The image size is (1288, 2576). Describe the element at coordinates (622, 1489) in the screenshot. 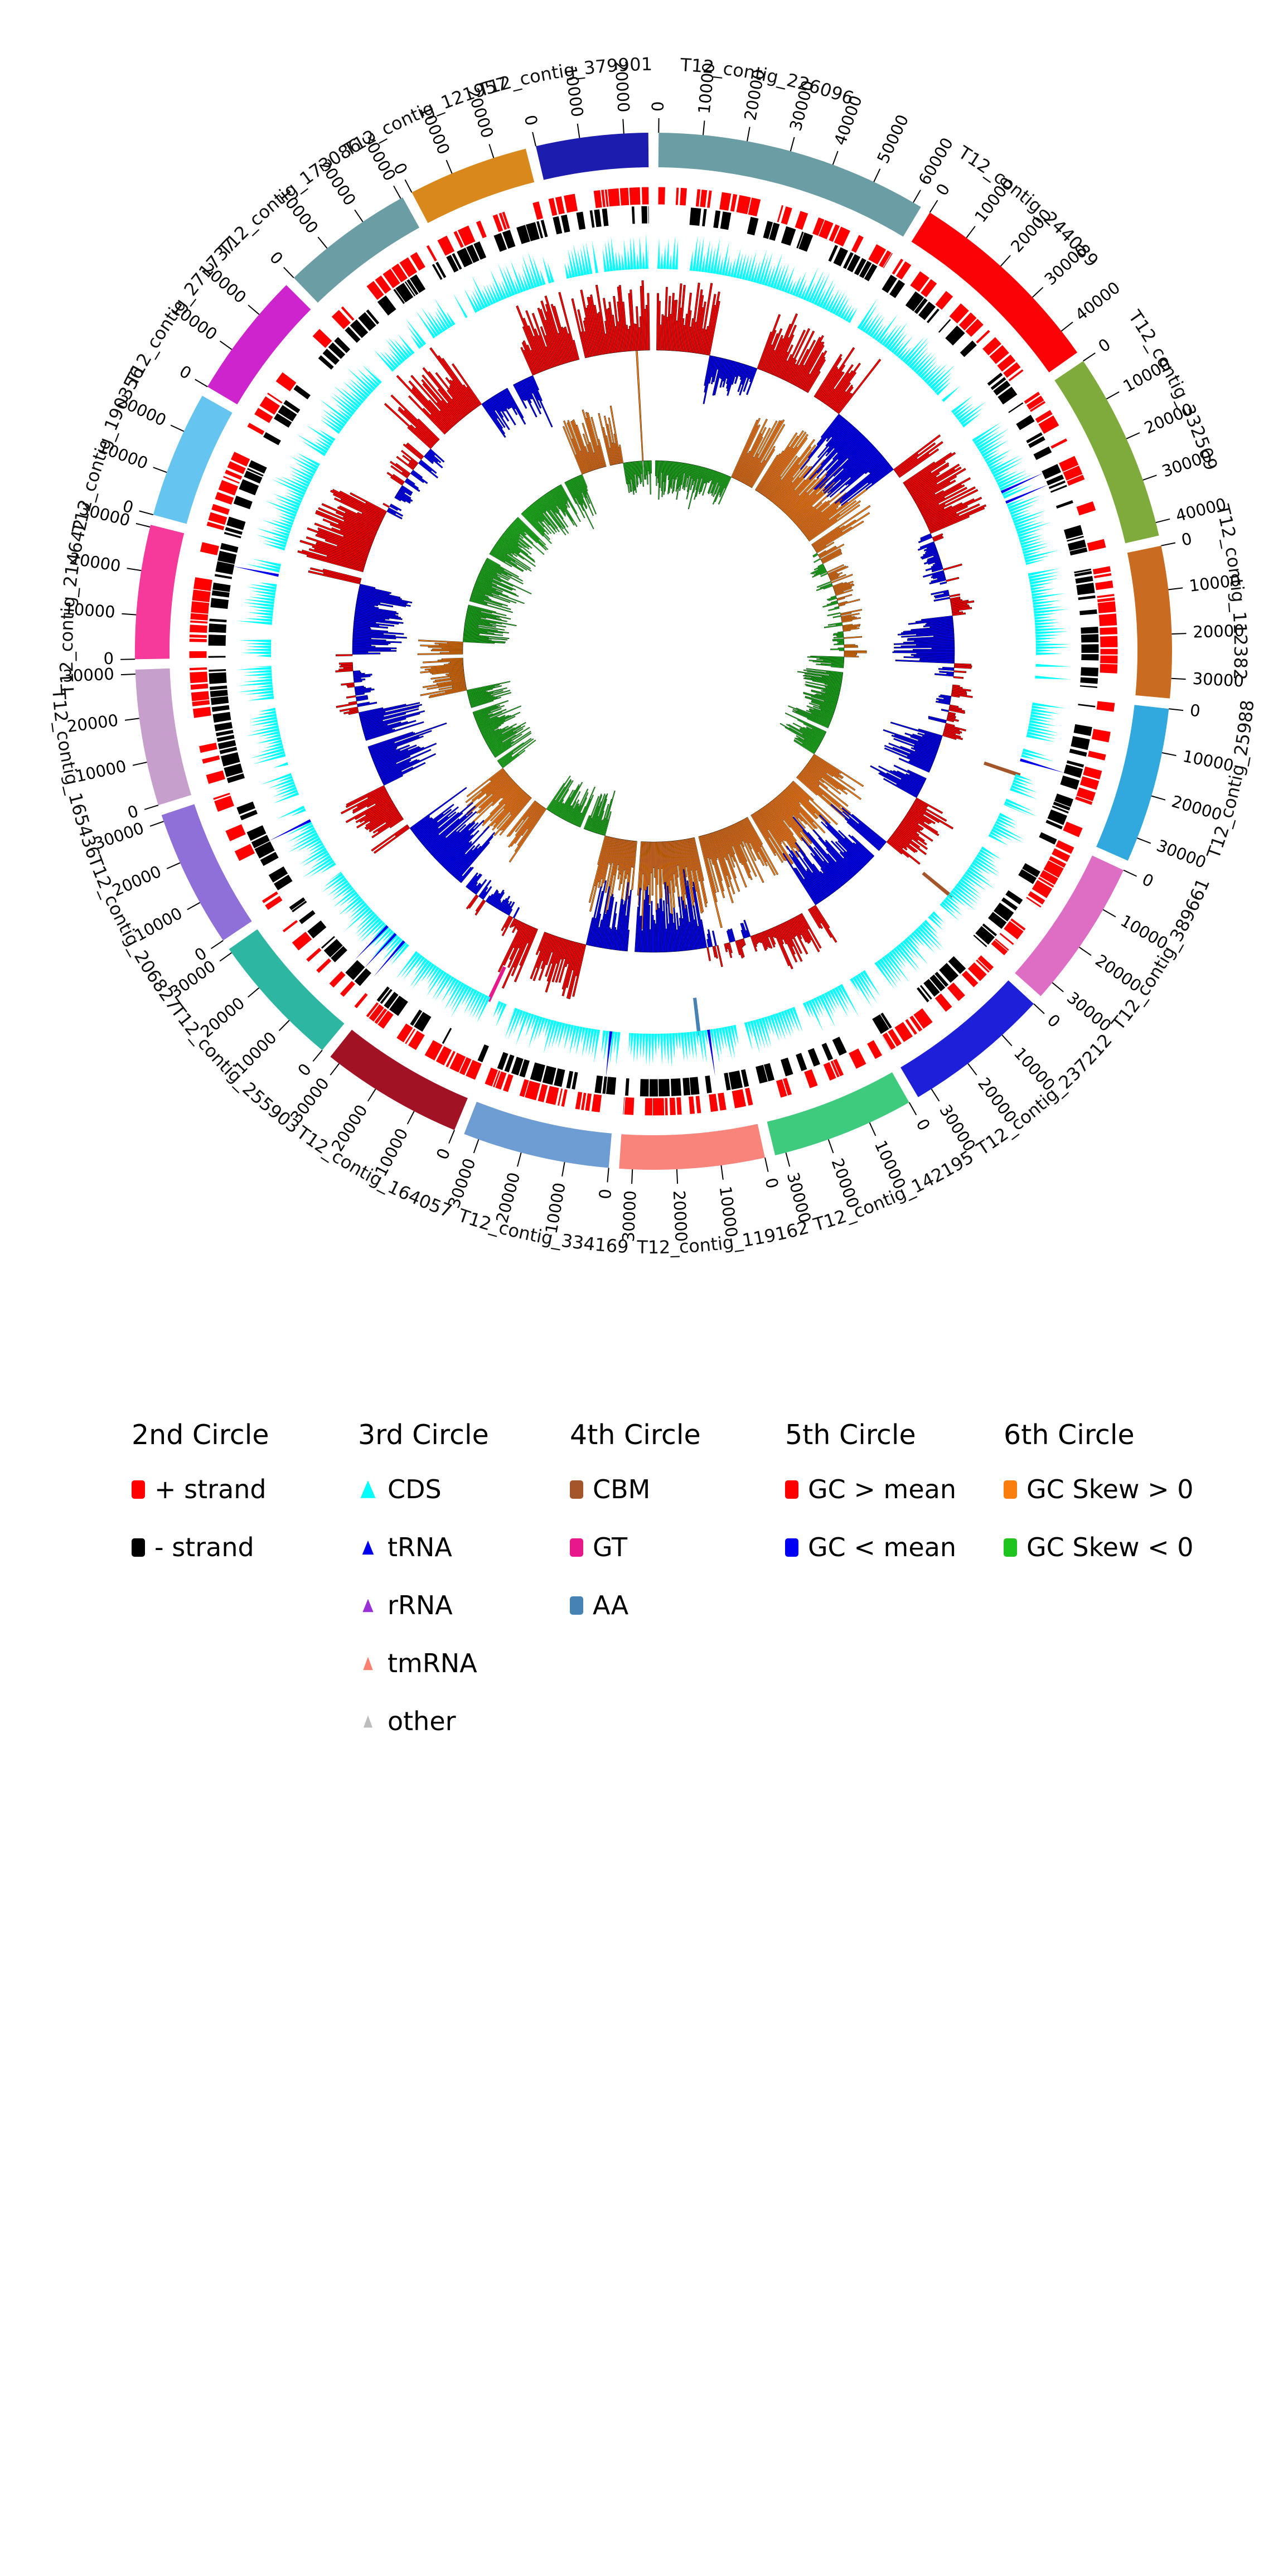

I see `legend-item-label: CBM` at that location.